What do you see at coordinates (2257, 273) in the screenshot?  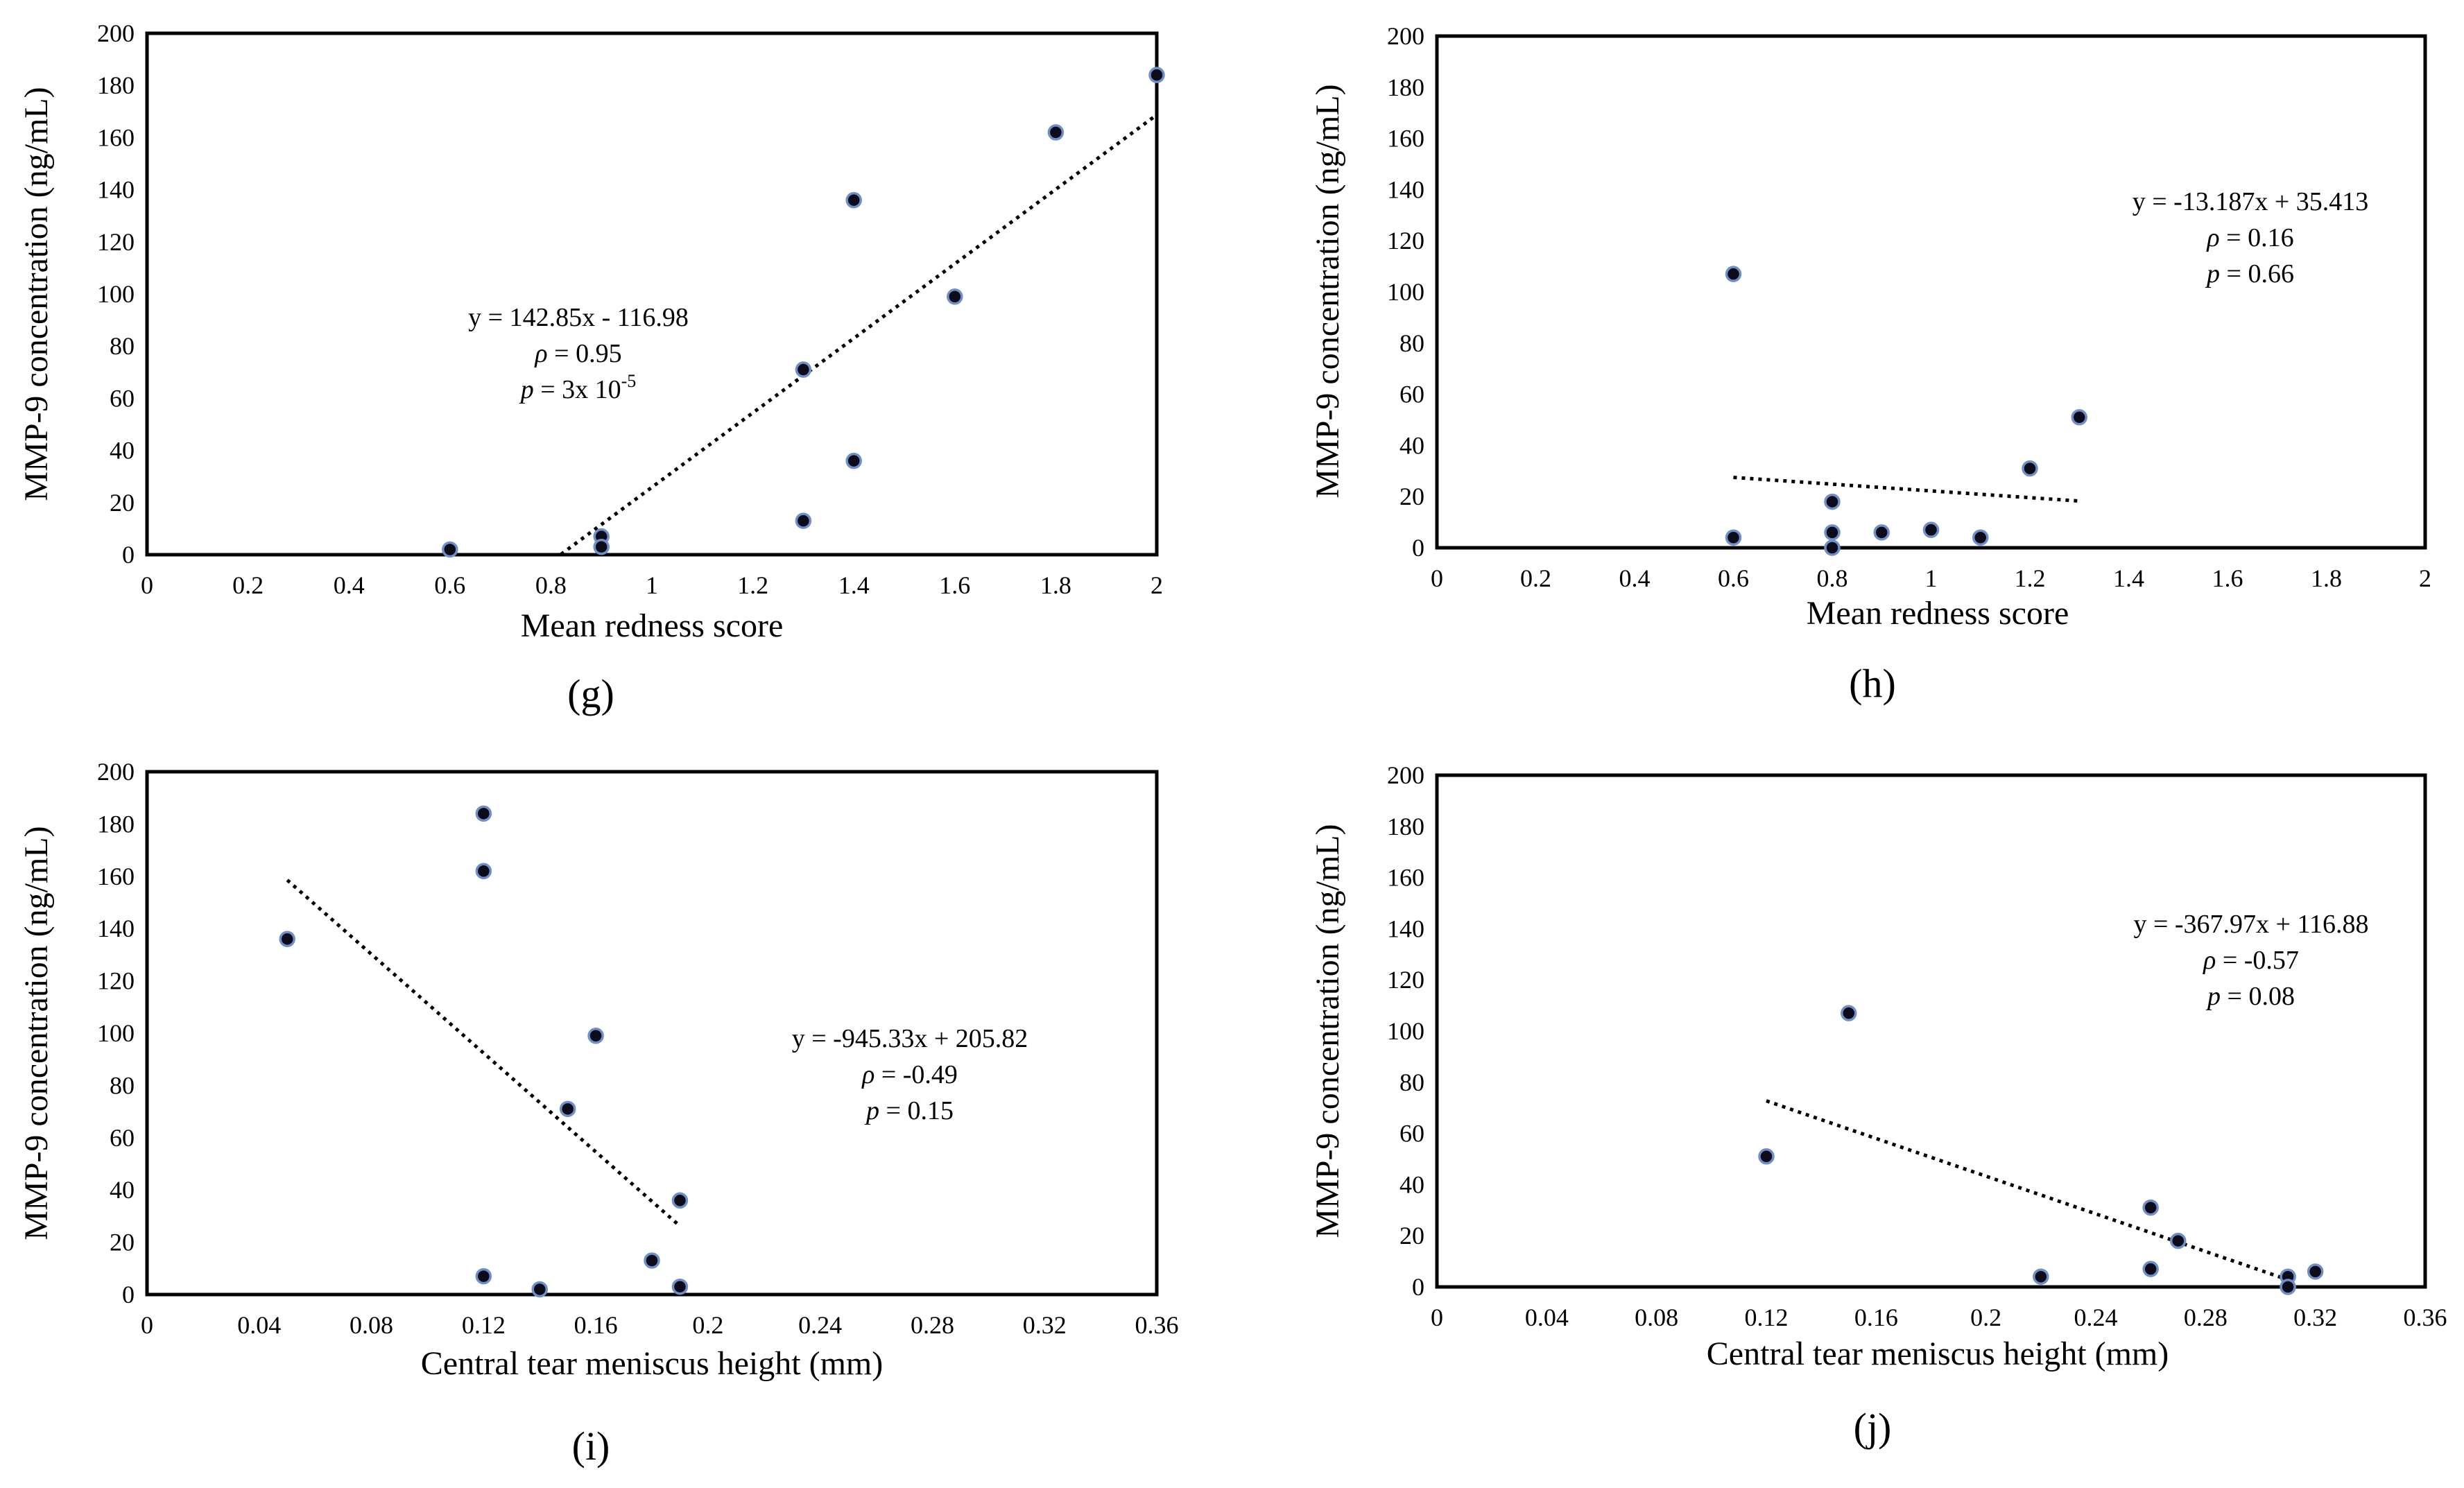 I see `p-text: = 0.66` at bounding box center [2257, 273].